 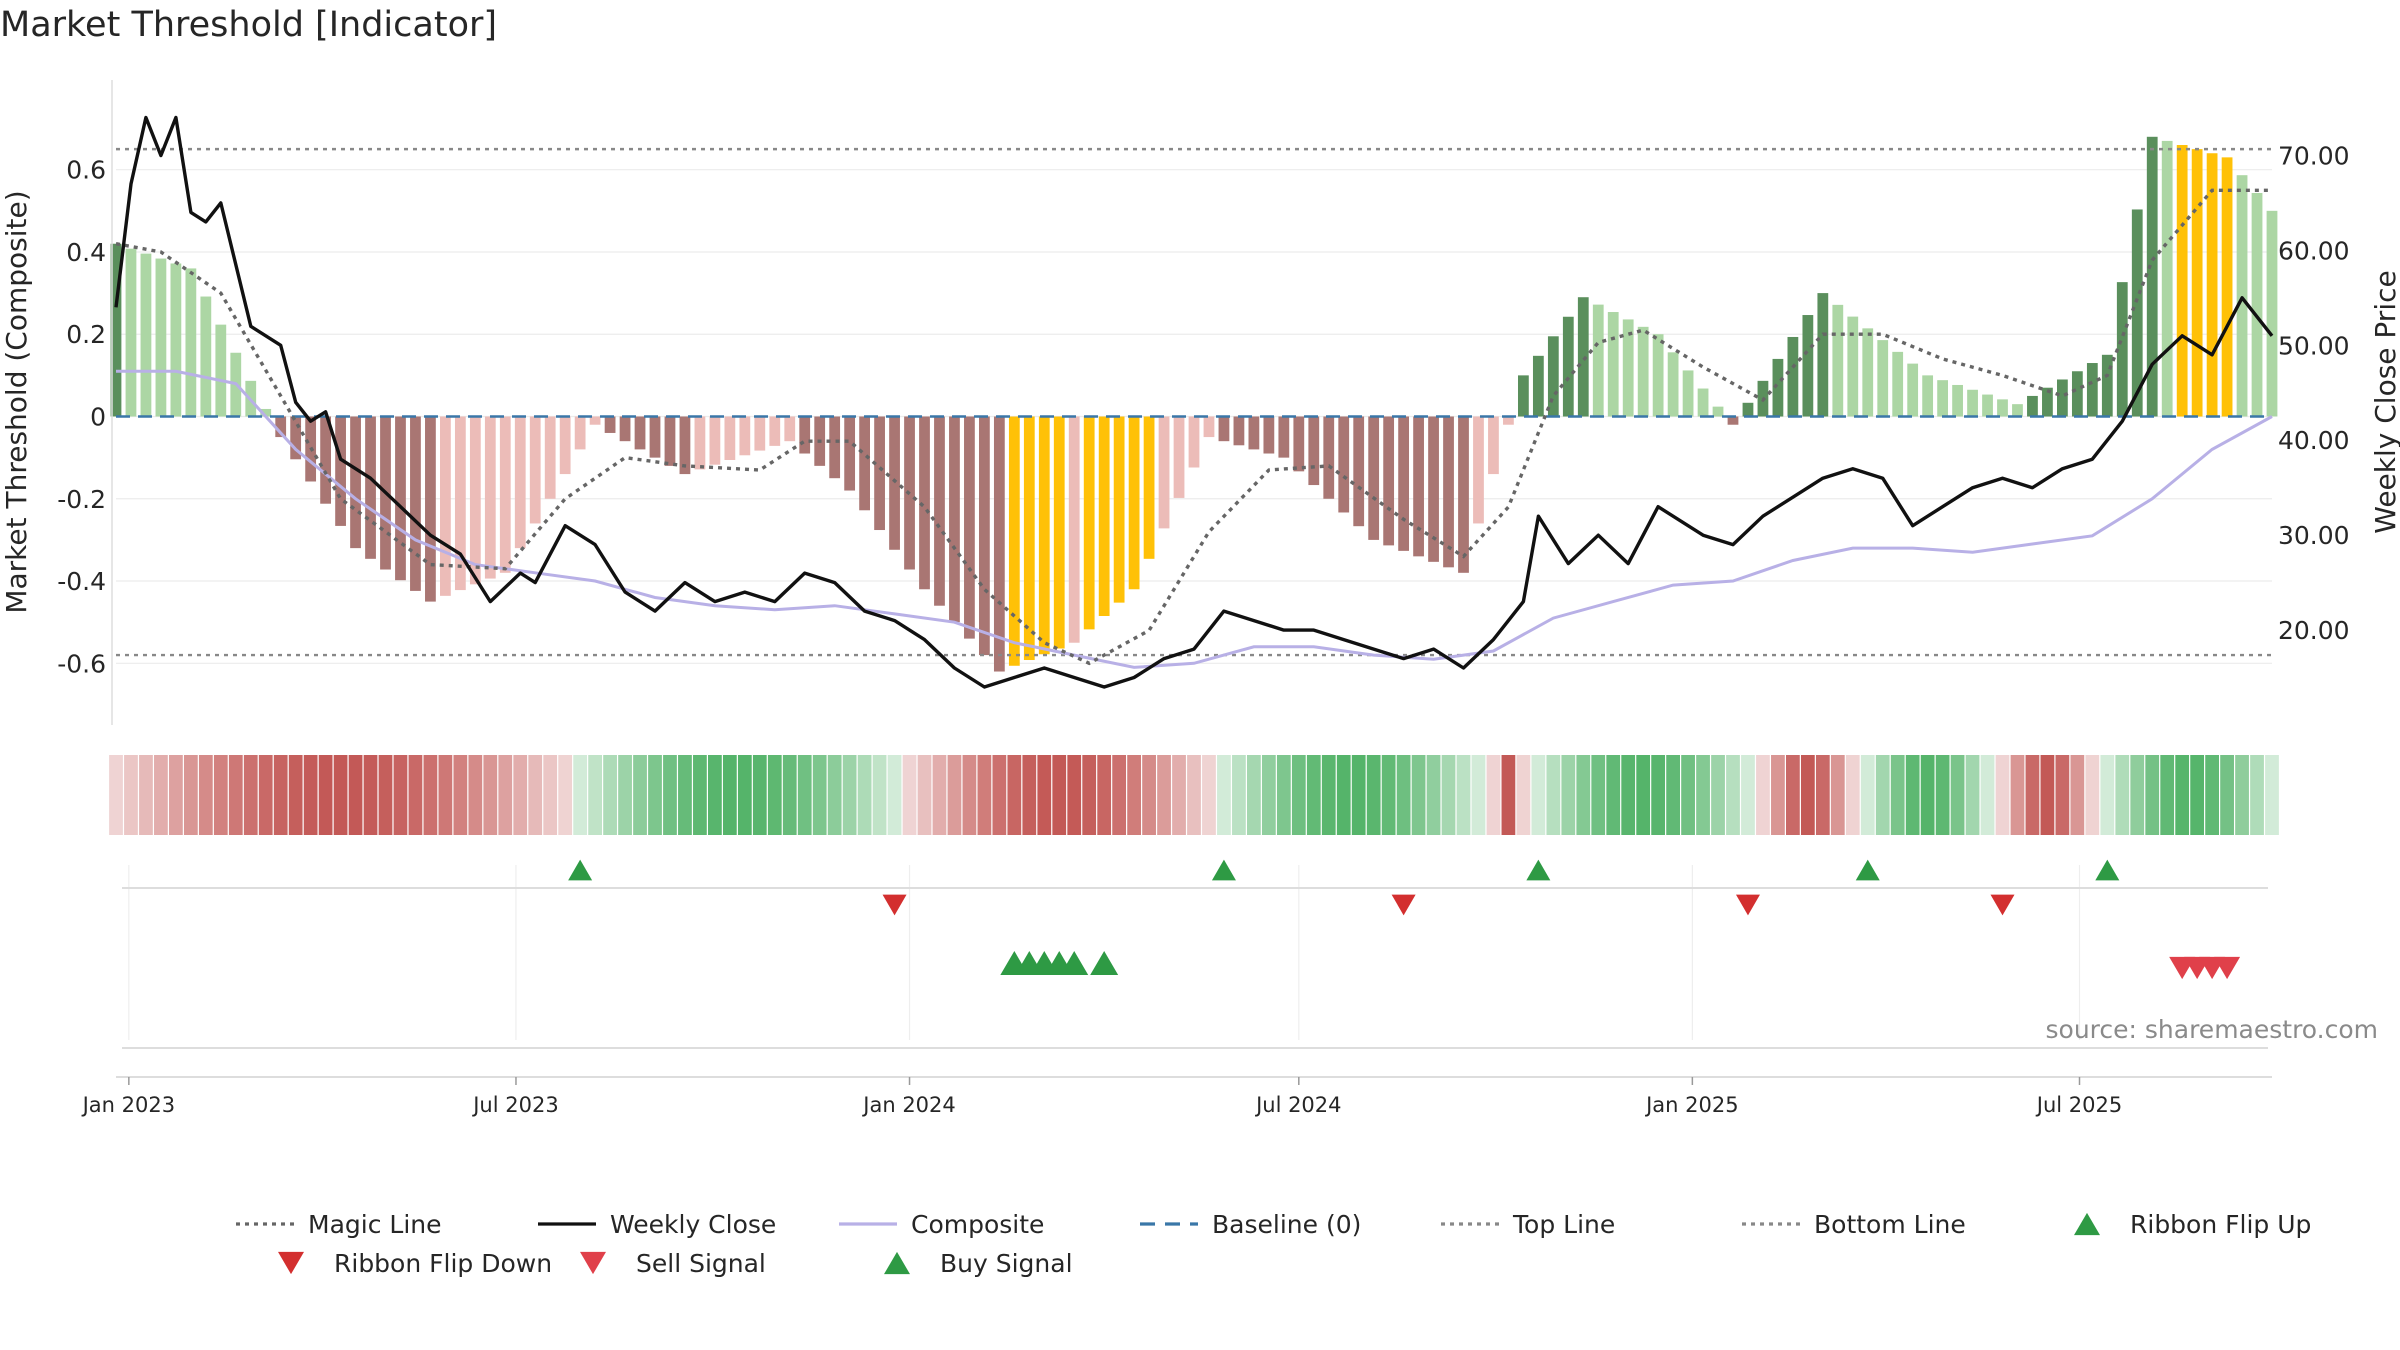 What do you see at coordinates (701, 1263) in the screenshot?
I see `legend-label: Sell Signal` at bounding box center [701, 1263].